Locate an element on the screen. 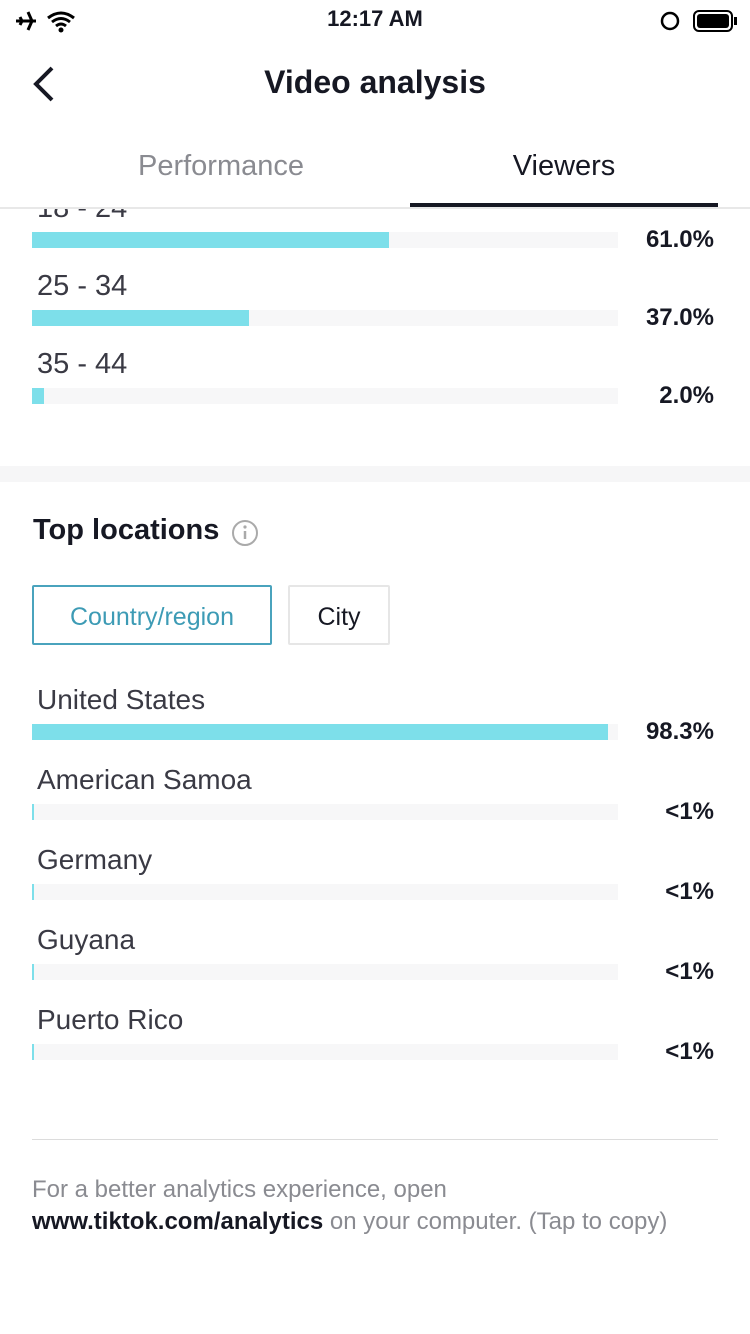 Image resolution: width=750 pixels, height=1334 pixels. row-label: United States is located at coordinates (121, 699).